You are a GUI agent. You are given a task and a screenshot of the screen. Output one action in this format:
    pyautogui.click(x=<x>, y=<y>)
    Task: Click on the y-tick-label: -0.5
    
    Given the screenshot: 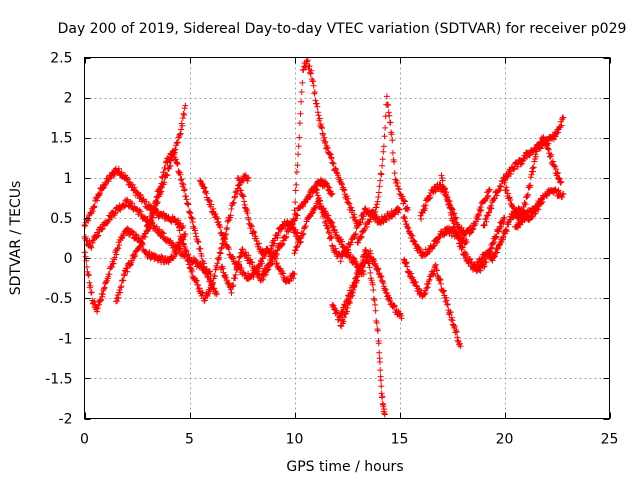 What is the action you would take?
    pyautogui.click(x=58, y=299)
    